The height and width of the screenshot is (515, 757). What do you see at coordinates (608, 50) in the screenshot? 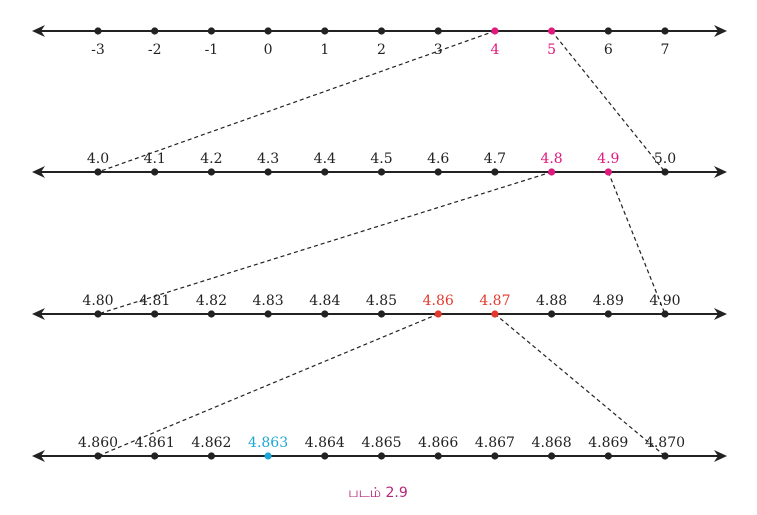
I see `tick-label: 6` at bounding box center [608, 50].